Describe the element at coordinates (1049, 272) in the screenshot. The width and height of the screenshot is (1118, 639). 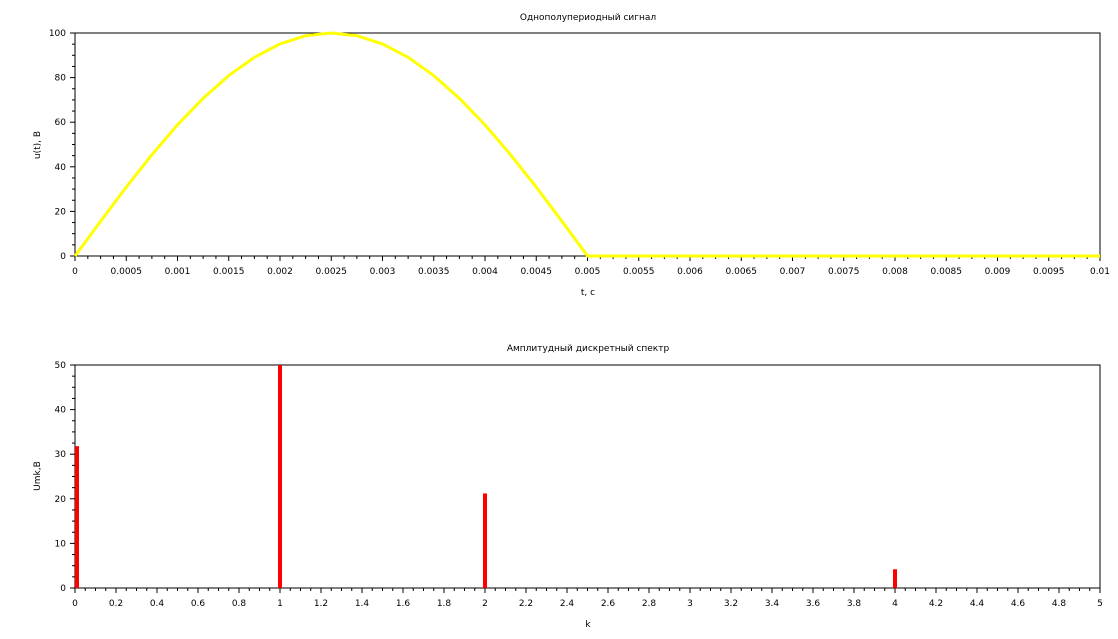
I see `signal-x-tick-label: 0.0095` at that location.